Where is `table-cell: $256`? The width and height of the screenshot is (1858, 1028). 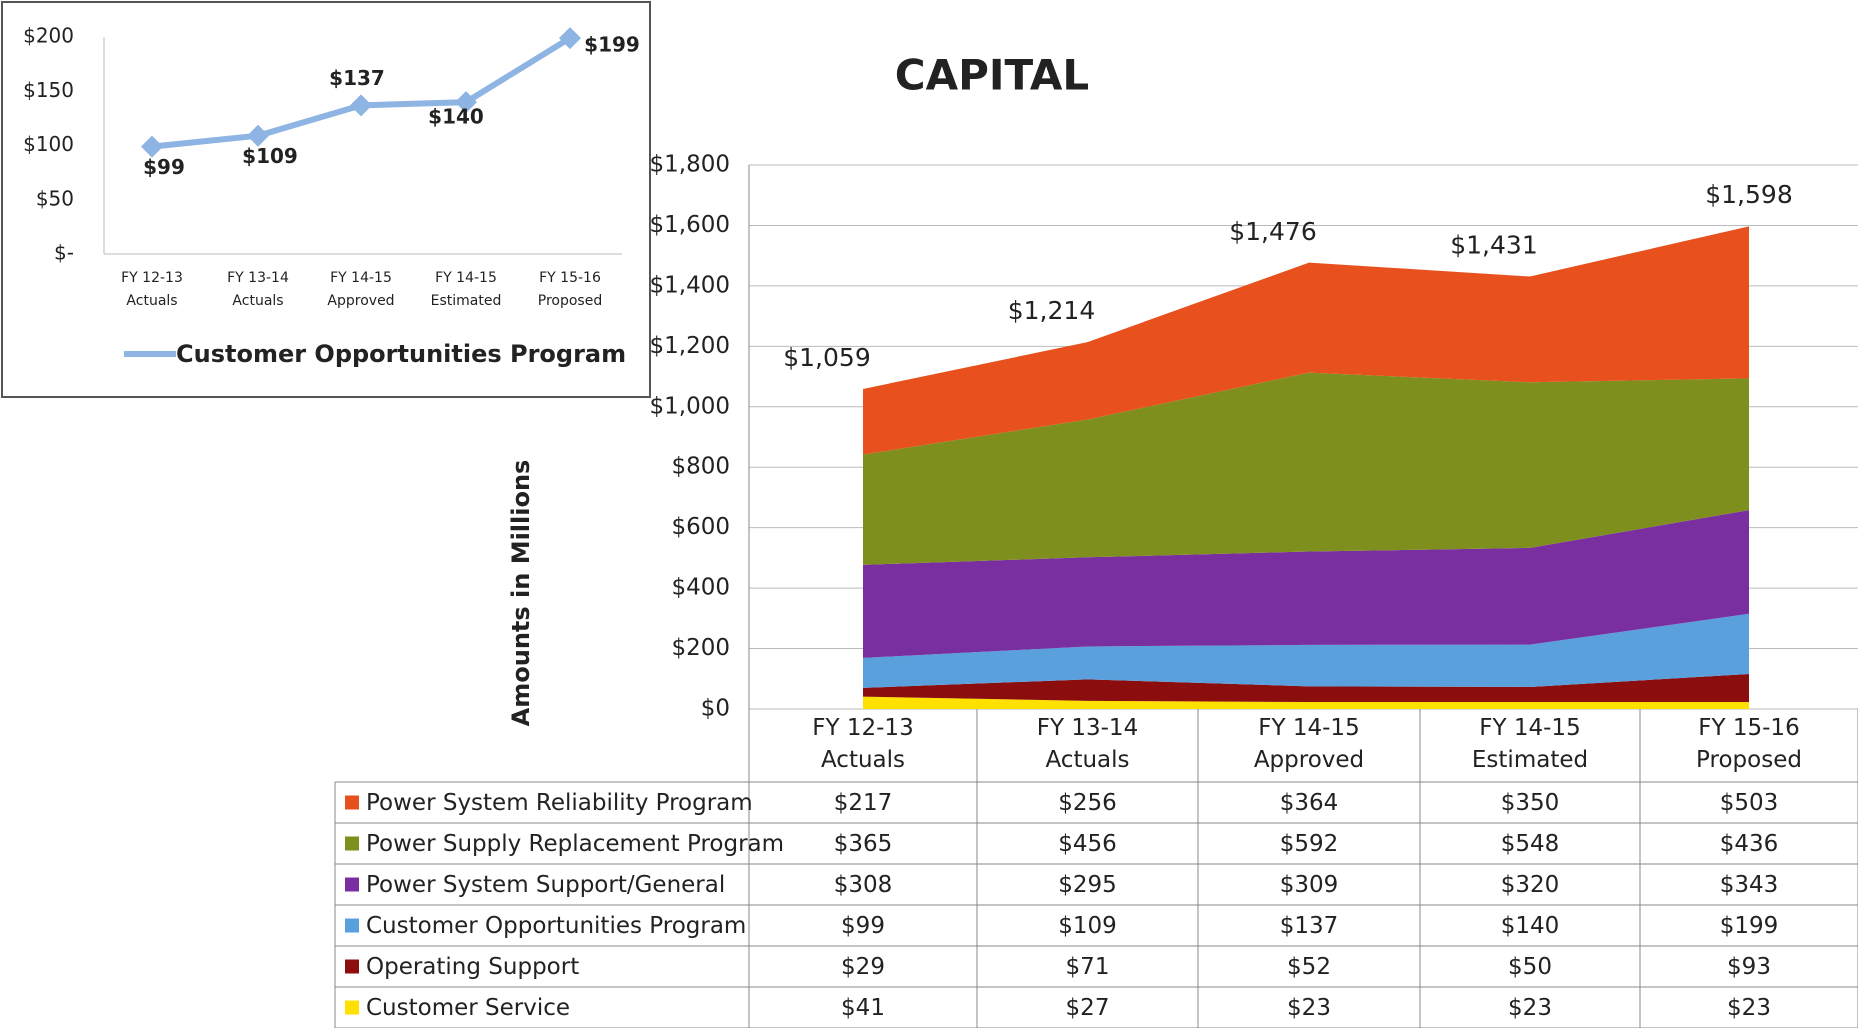 table-cell: $256 is located at coordinates (1087, 803).